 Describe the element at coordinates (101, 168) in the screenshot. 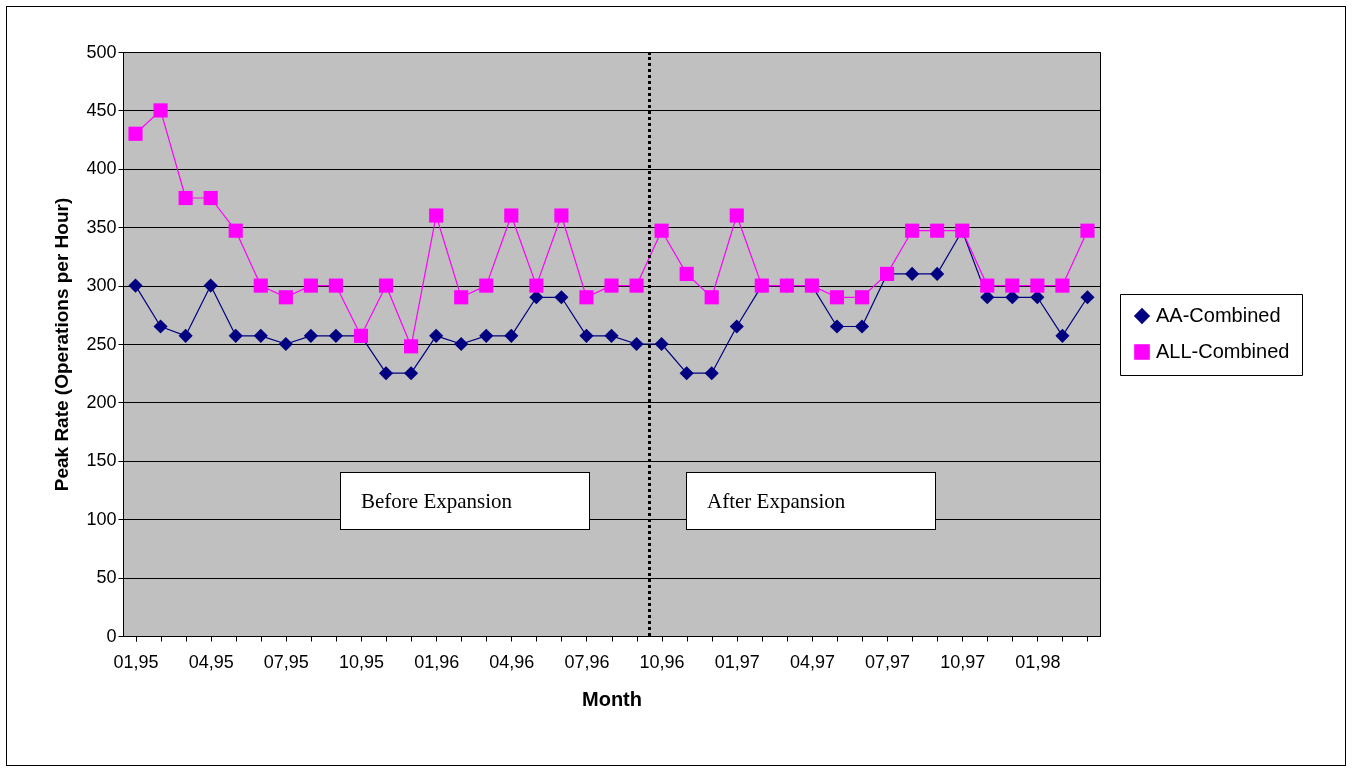

I see `y-tick-label: 400` at that location.